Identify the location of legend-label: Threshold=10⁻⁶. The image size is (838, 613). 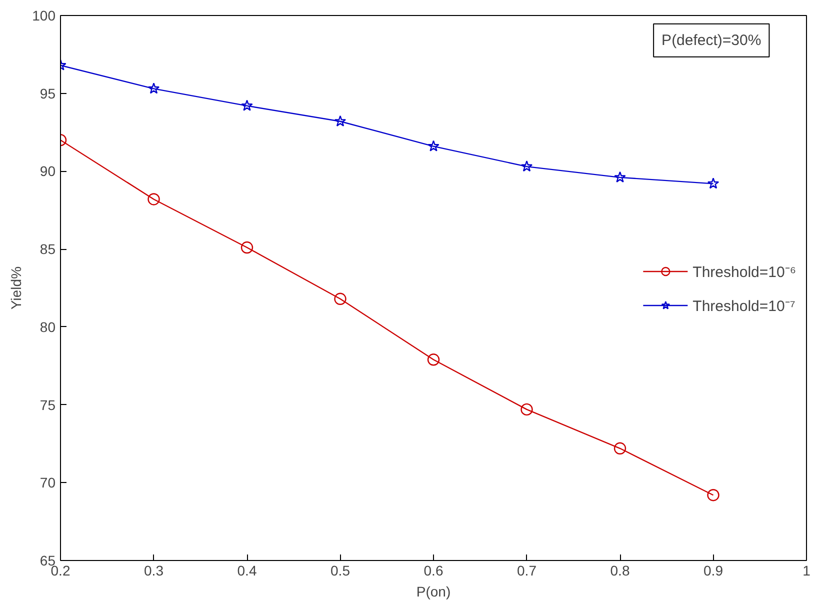
(744, 271).